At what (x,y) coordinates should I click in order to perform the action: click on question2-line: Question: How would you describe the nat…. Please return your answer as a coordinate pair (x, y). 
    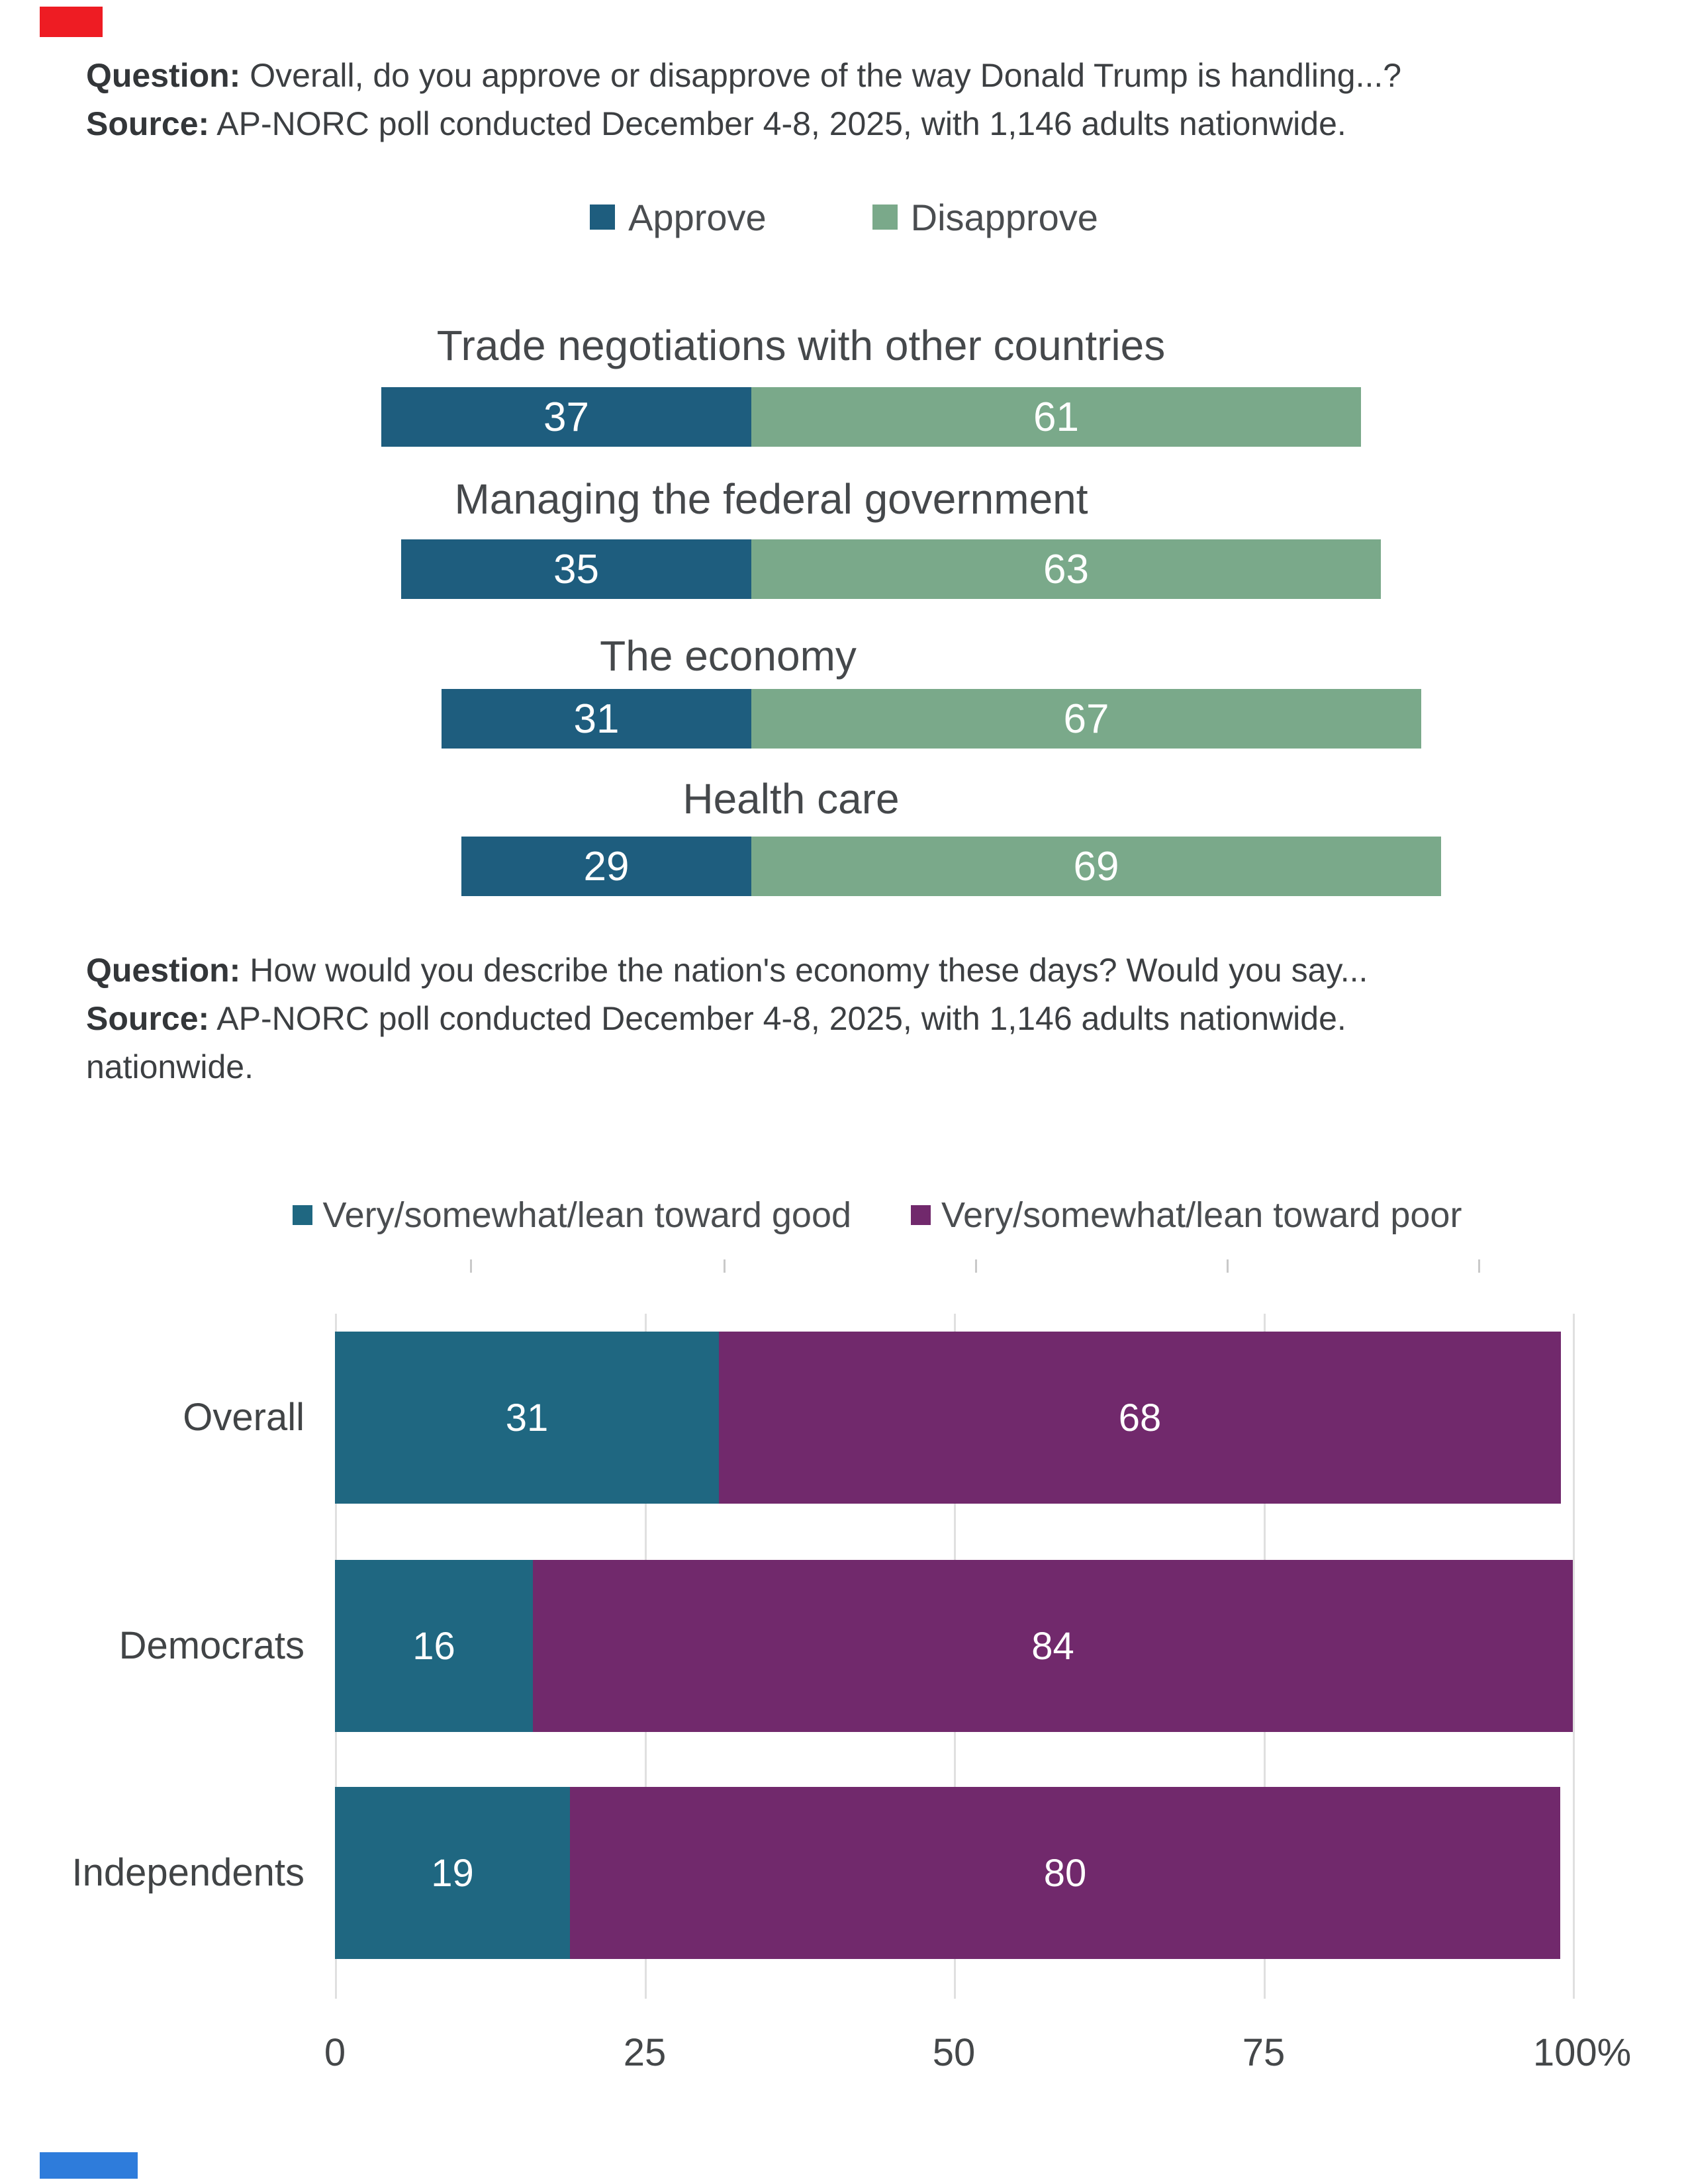
    Looking at the image, I should click on (857, 970).